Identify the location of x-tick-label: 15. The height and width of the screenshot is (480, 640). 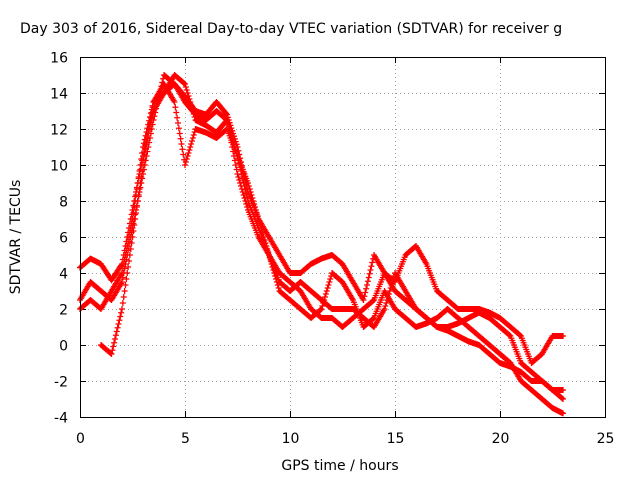
(396, 439).